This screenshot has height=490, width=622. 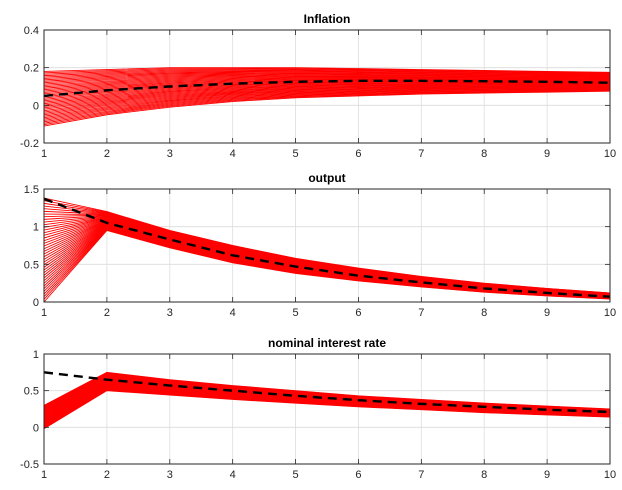 What do you see at coordinates (31, 69) in the screenshot?
I see `y-tick-label: 0.2` at bounding box center [31, 69].